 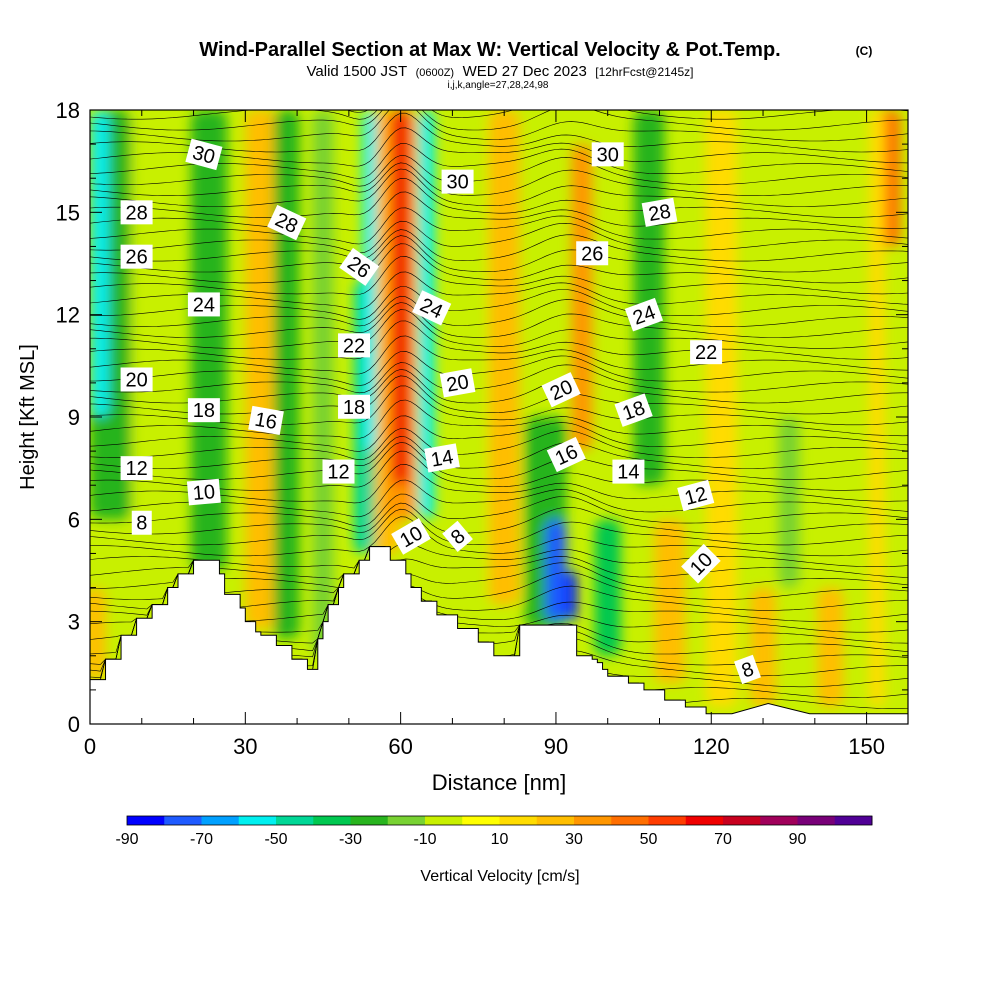 What do you see at coordinates (204, 493) in the screenshot?
I see `theta-label-text: 10` at bounding box center [204, 493].